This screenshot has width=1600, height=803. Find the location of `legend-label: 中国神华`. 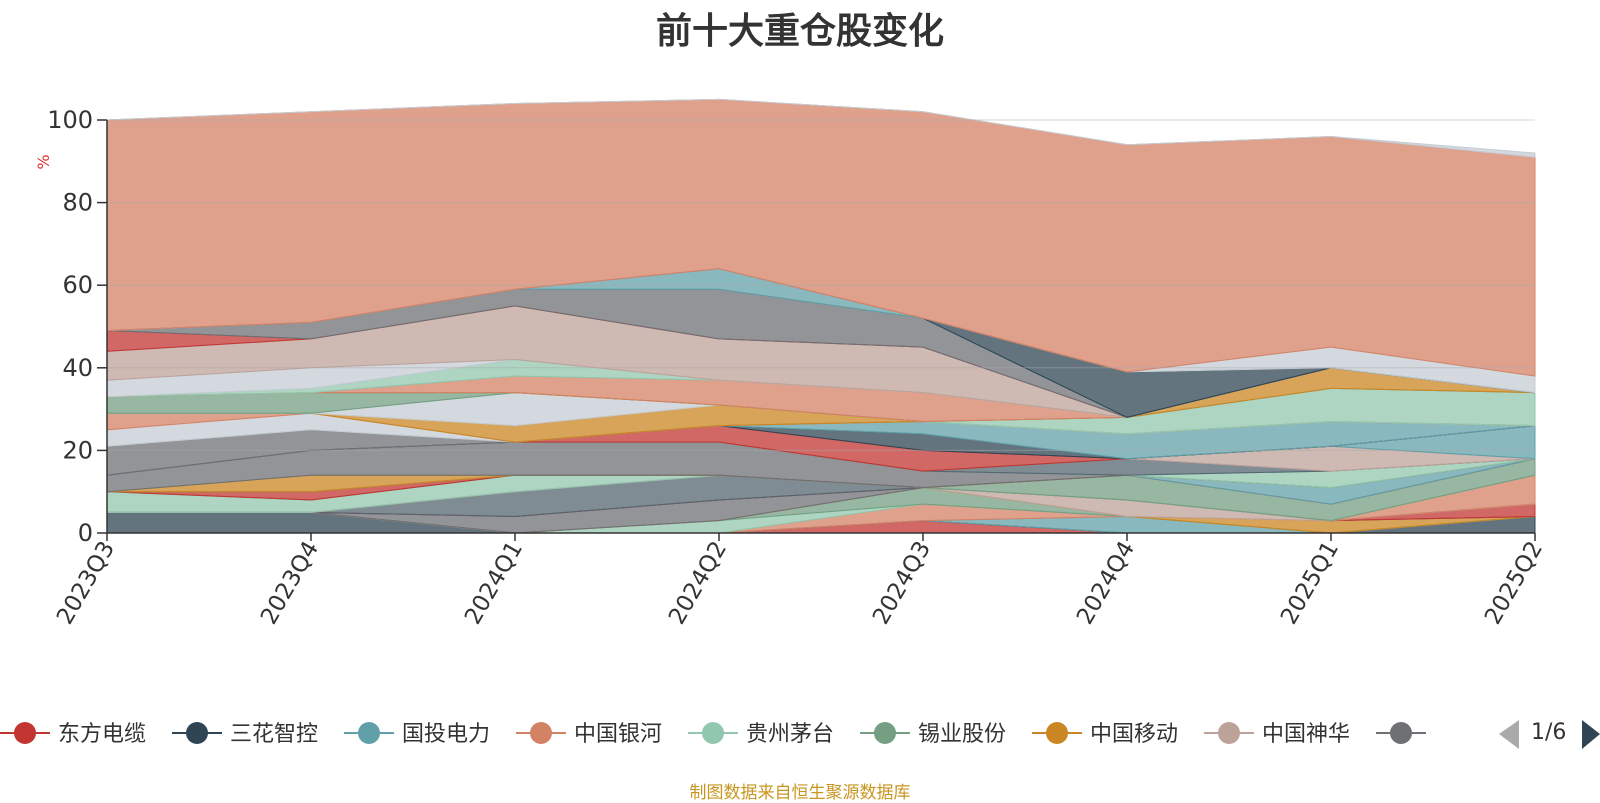

legend-label: 中国神华 is located at coordinates (1306, 734).